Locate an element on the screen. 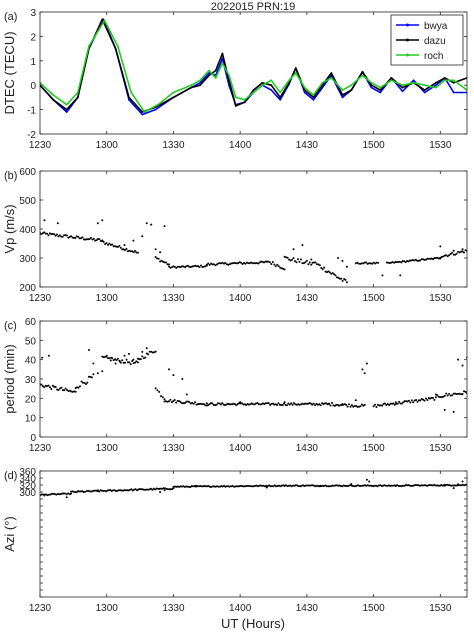 The width and height of the screenshot is (474, 642). x-tick-label: 1530 is located at coordinates (440, 608).